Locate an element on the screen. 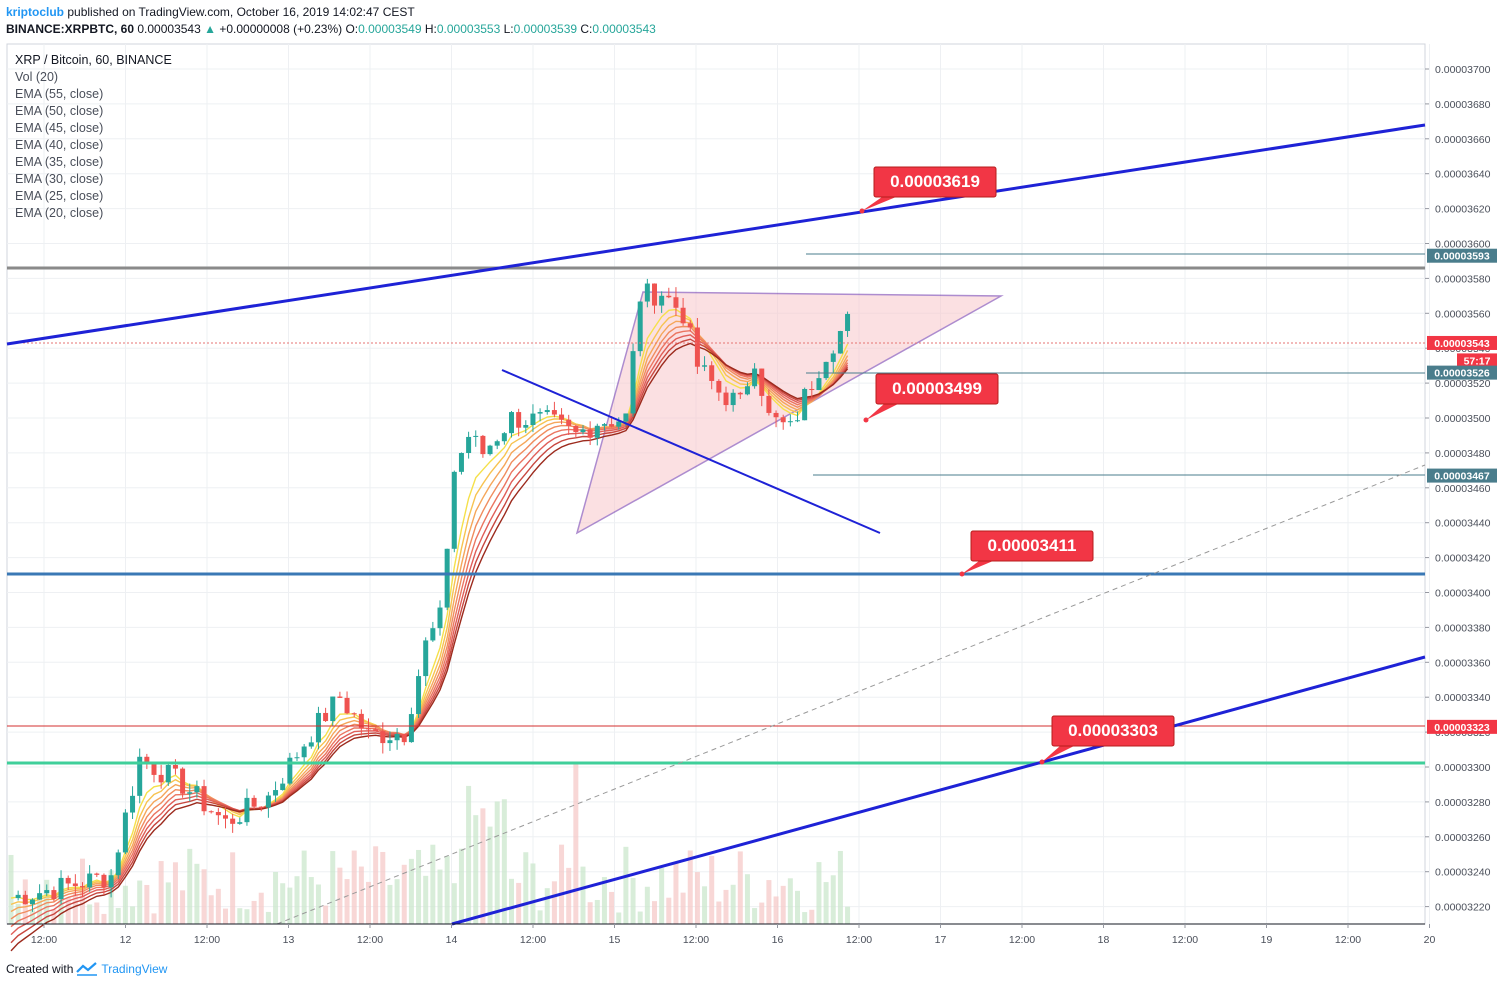  price-callout: 0.00003303 is located at coordinates (1107, 740).